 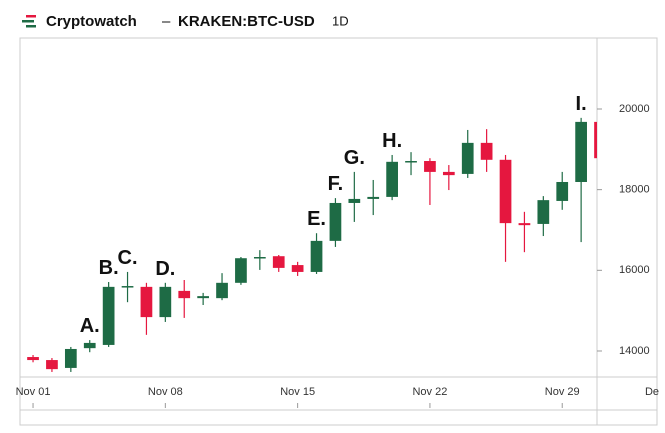 I want to click on y-tick-label: 20000, so click(x=634, y=109).